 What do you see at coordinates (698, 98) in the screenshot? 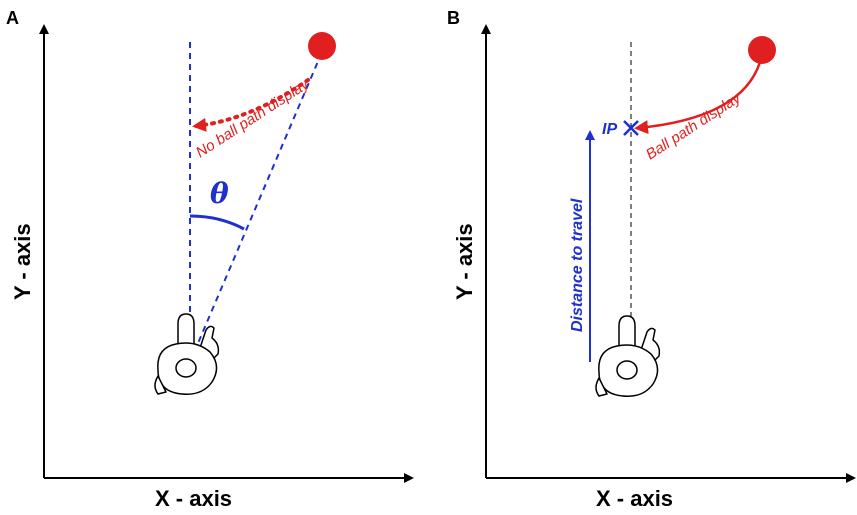
I see `ball-path-arrow` at bounding box center [698, 98].